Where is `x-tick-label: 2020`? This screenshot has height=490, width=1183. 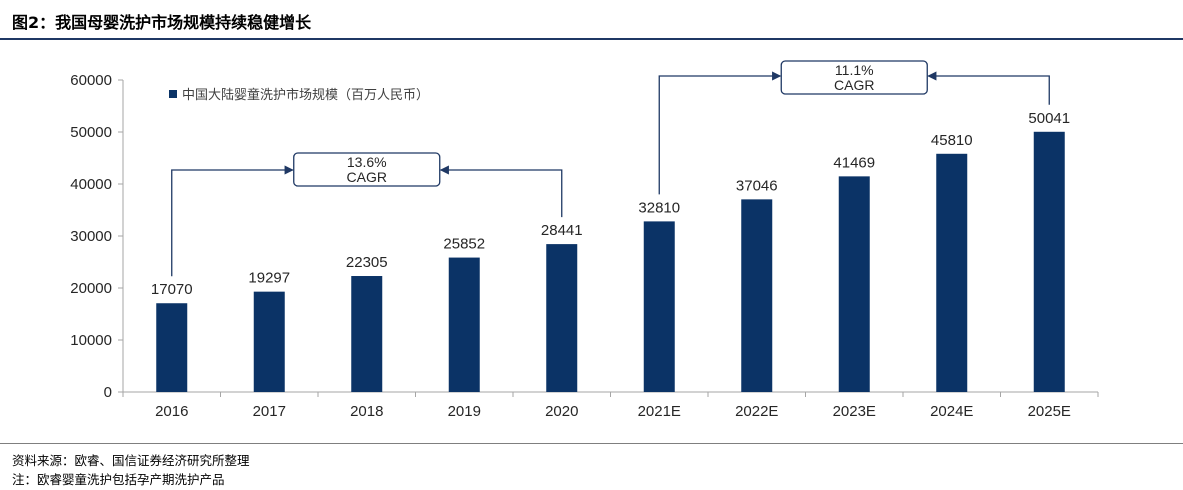 x-tick-label: 2020 is located at coordinates (561, 411).